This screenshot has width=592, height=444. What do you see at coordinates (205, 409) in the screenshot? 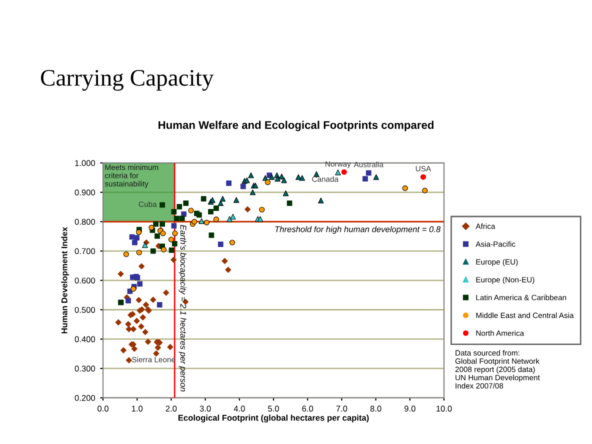
I see `x-tick-label: 3.0` at bounding box center [205, 409].